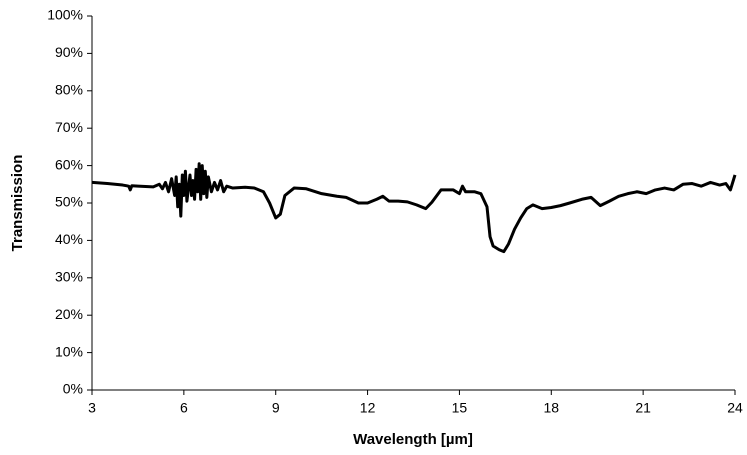  What do you see at coordinates (65, 15) in the screenshot?
I see `y-tick-label: 100%` at bounding box center [65, 15].